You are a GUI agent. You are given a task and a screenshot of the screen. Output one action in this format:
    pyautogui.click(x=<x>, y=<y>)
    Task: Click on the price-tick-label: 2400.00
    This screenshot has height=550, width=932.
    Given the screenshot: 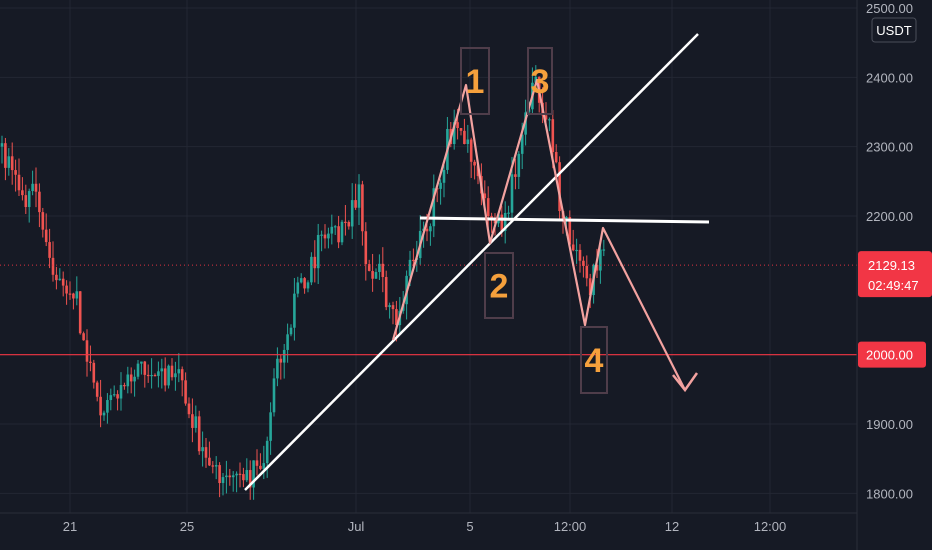 What is the action you would take?
    pyautogui.click(x=889, y=77)
    